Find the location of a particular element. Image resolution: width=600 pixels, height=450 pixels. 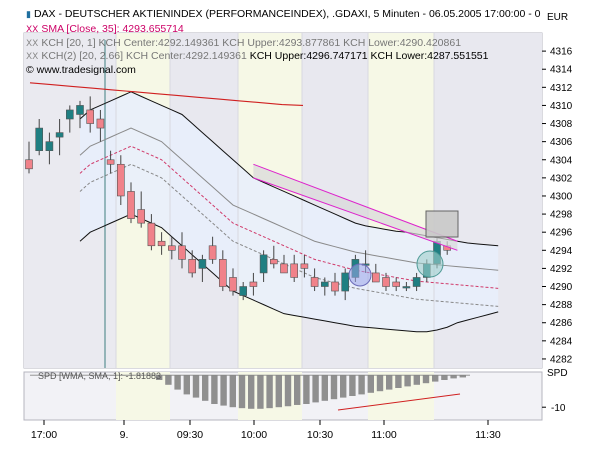

x-tick-label: 17:00 is located at coordinates (44, 435).